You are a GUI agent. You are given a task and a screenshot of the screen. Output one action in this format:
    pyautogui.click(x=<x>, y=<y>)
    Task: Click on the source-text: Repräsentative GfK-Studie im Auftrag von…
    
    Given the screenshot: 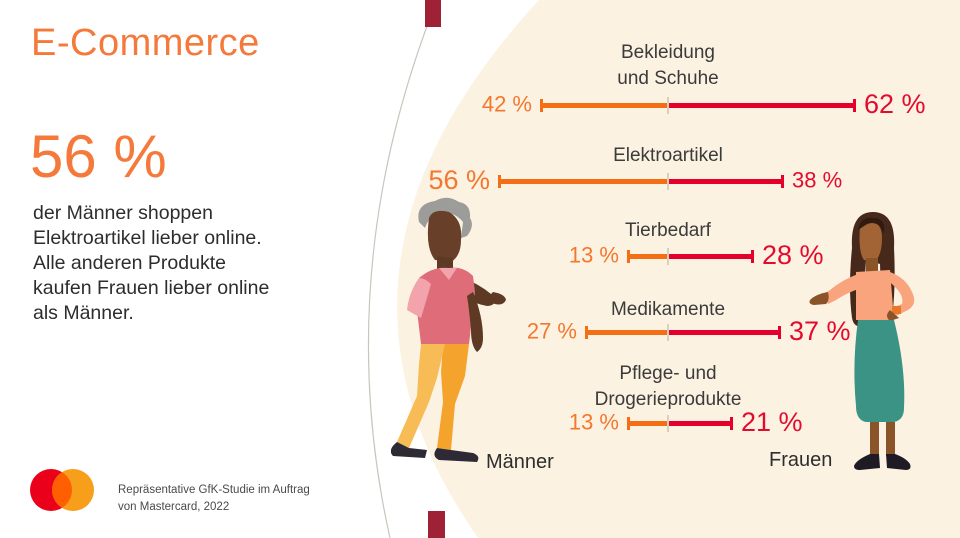 What is the action you would take?
    pyautogui.click(x=214, y=499)
    